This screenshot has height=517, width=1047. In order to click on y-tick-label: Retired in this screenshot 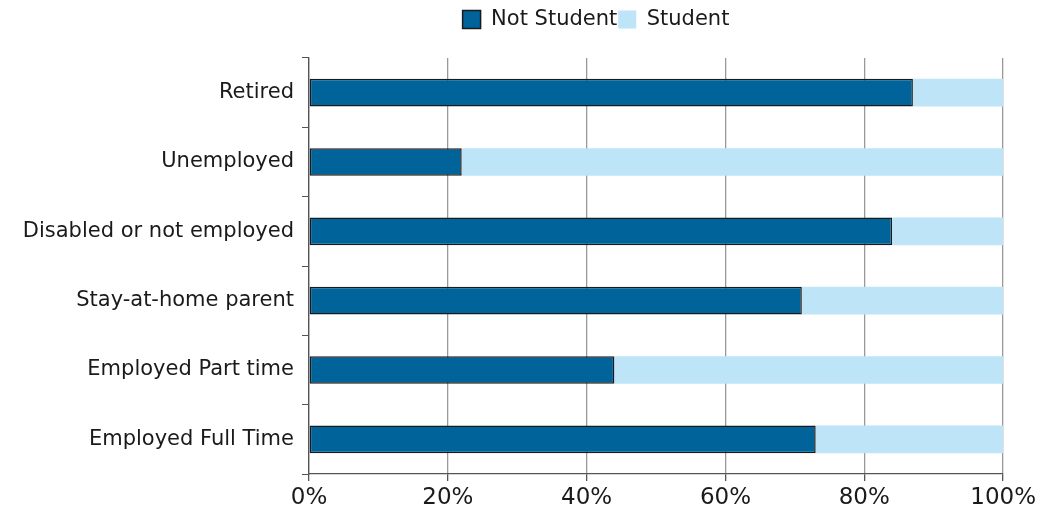, I will do `click(256, 91)`.